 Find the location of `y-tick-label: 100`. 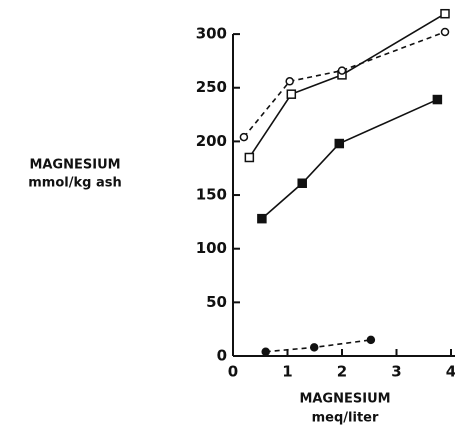

y-tick-label: 100 is located at coordinates (211, 248).